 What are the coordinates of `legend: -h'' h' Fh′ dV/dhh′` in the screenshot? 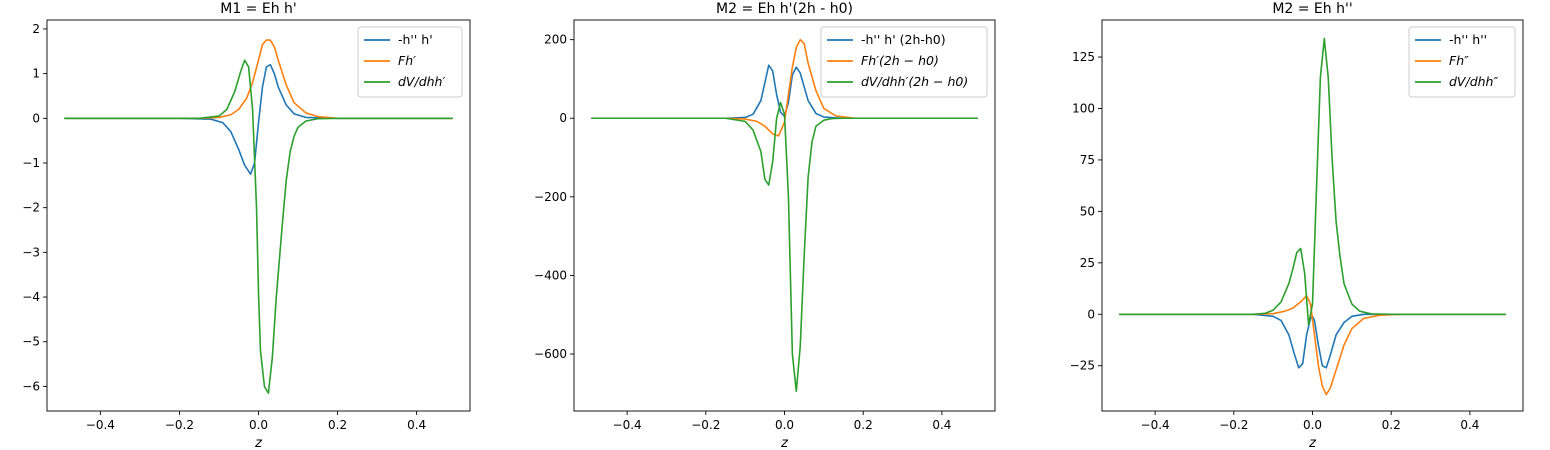 It's located at (410, 62).